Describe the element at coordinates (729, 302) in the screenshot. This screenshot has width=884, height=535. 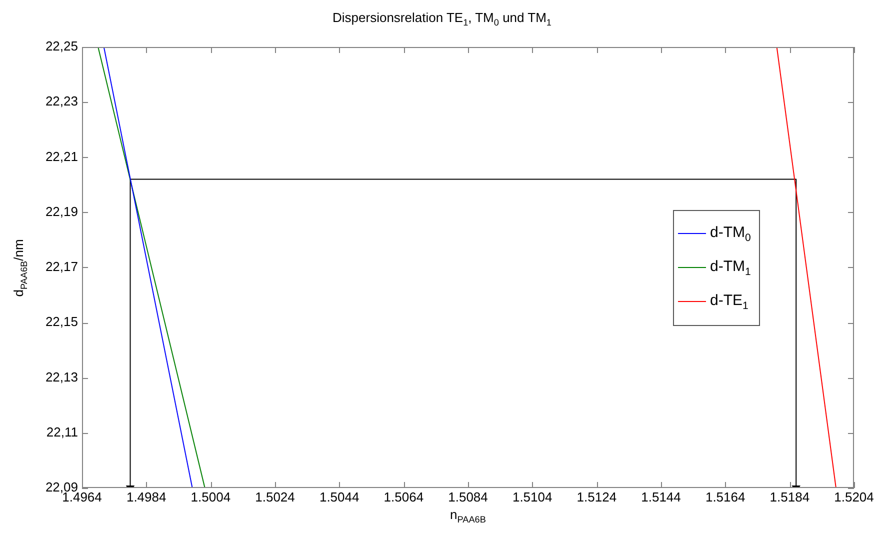
I see `legend-label: d-TE$_{1}$` at that location.